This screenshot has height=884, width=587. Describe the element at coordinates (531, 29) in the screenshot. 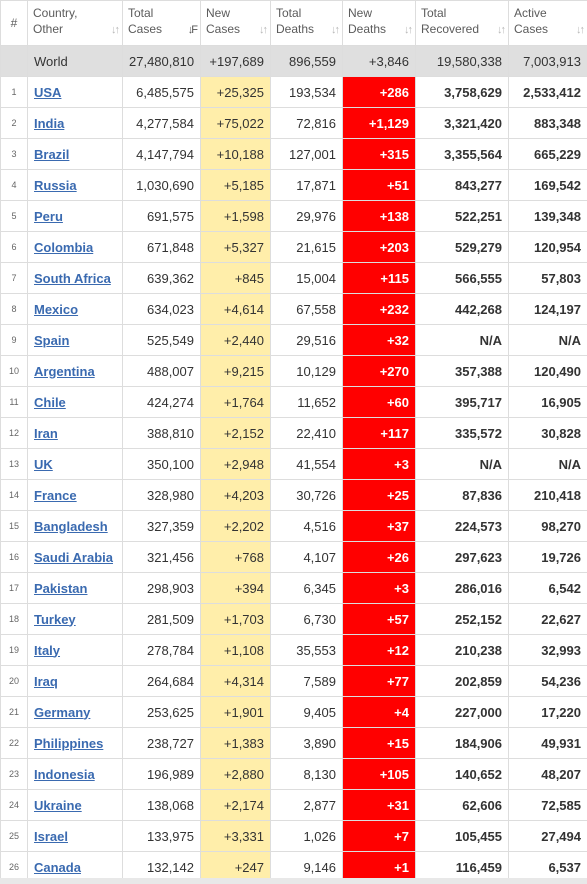

I see `header-active-cases-line2: Cases` at that location.